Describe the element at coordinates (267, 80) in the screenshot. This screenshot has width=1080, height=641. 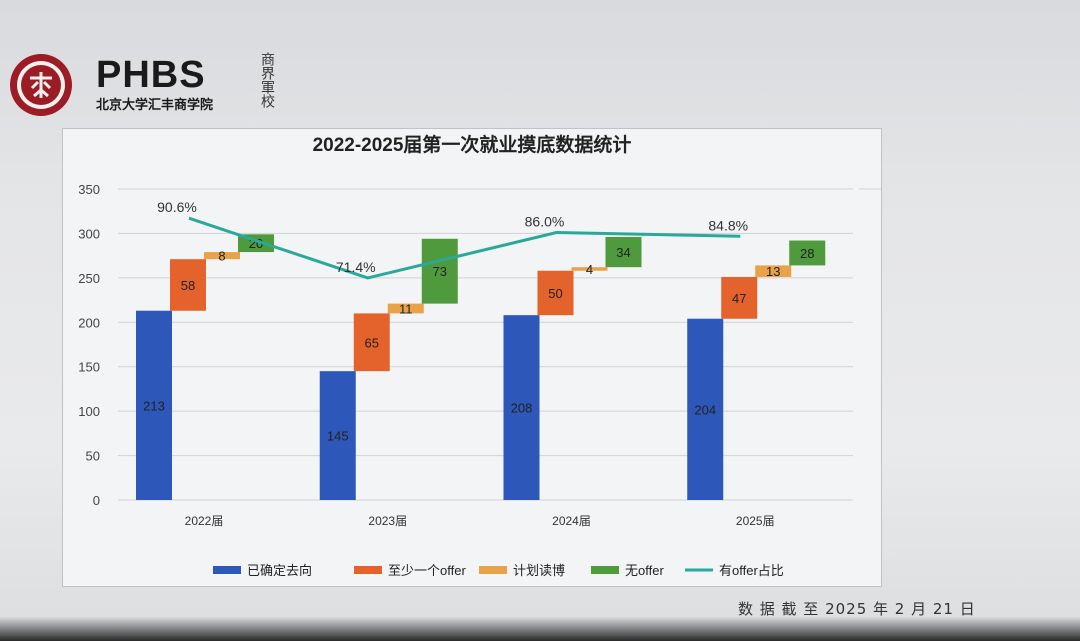
I see `calligraphy-motto: 商界軍校` at that location.